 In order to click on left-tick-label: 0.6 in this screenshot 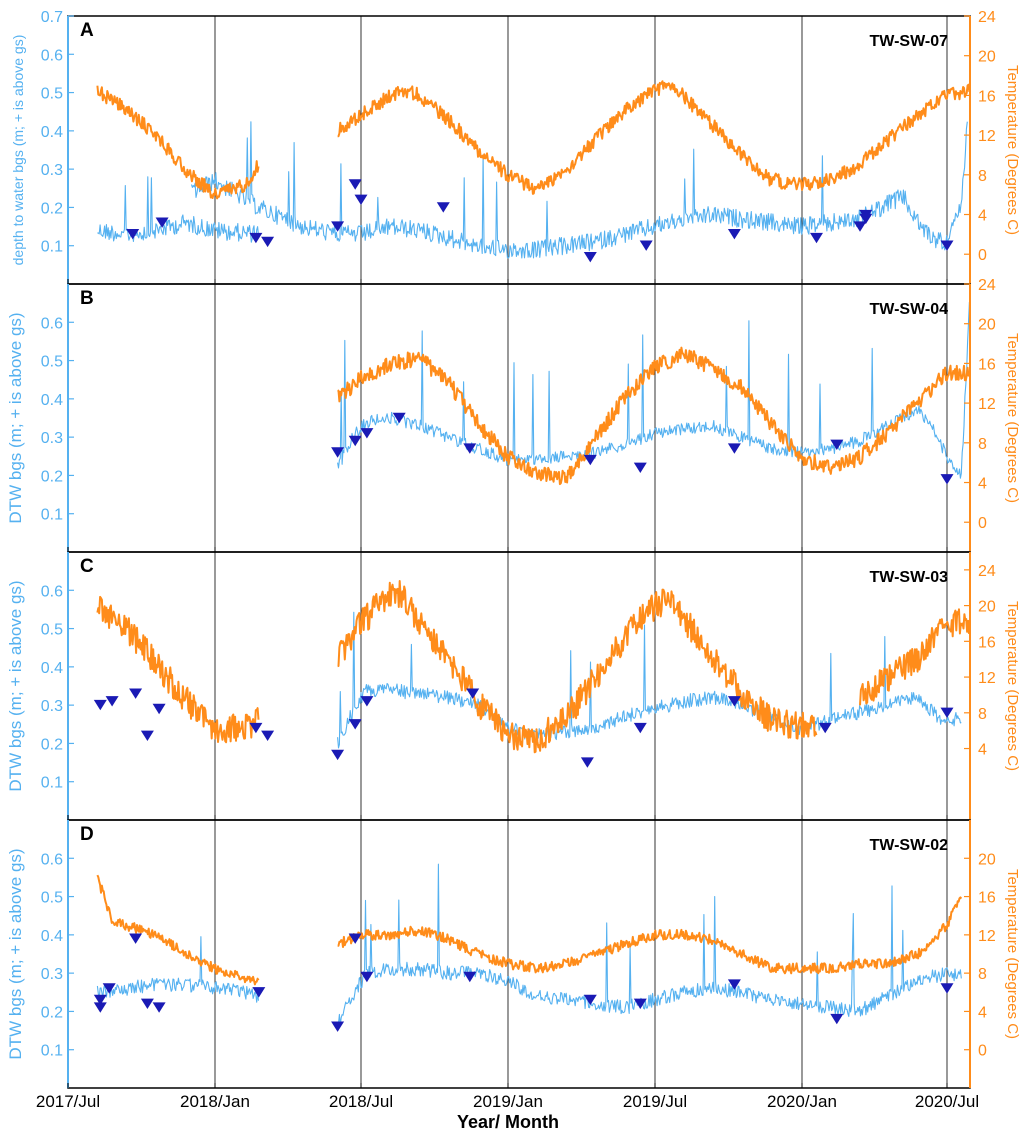, I will do `click(52, 323)`.